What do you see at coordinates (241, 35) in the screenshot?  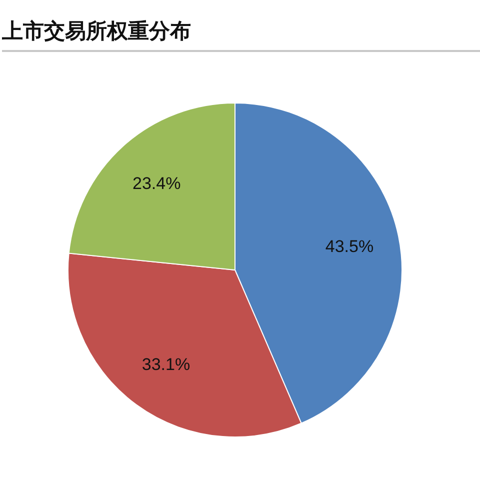 I see `chart-title: 上市交易所权重分布` at bounding box center [241, 35].